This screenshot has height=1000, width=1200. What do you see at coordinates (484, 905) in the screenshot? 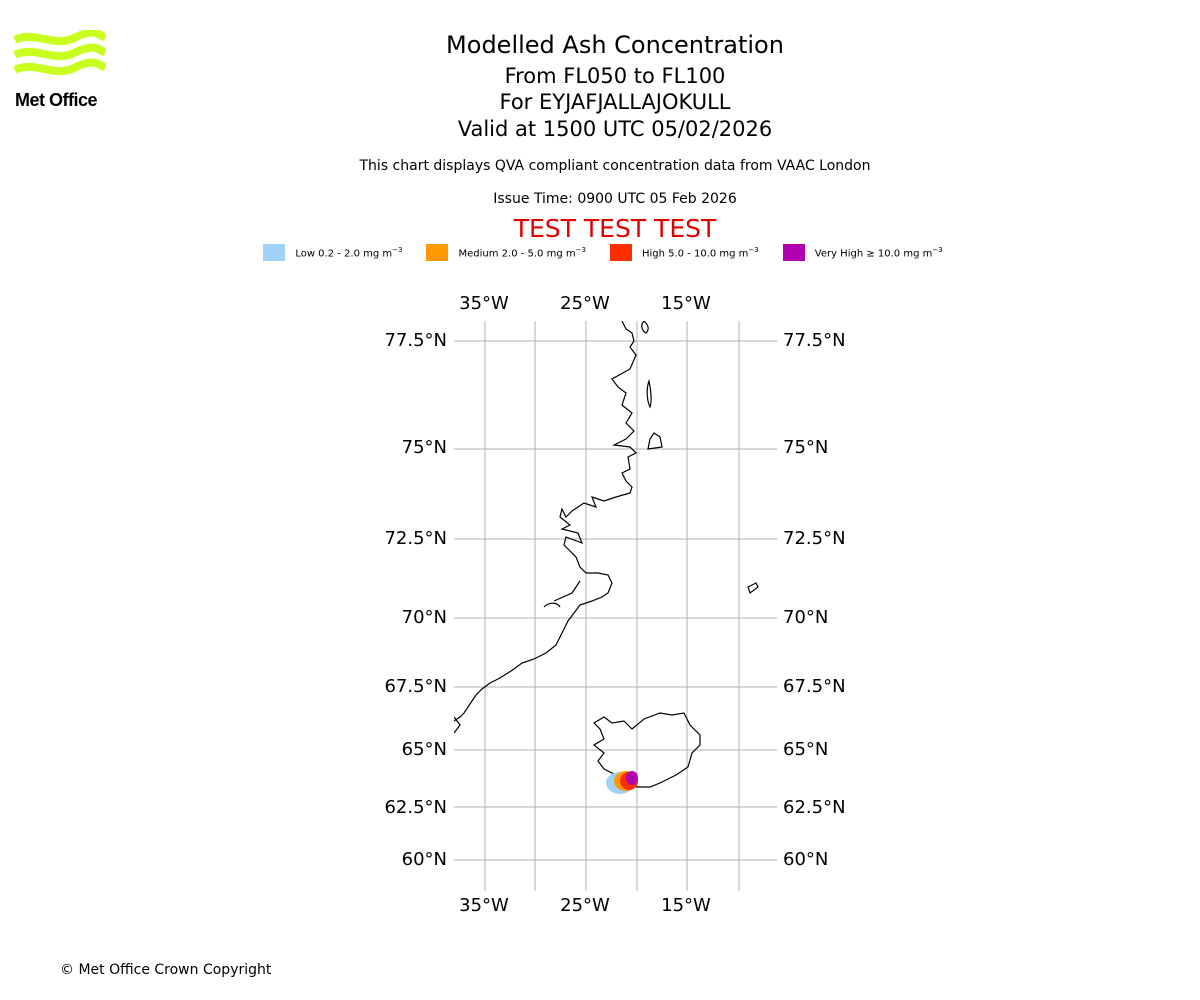
I see `lon-tick-bottom: 35°W` at bounding box center [484, 905].